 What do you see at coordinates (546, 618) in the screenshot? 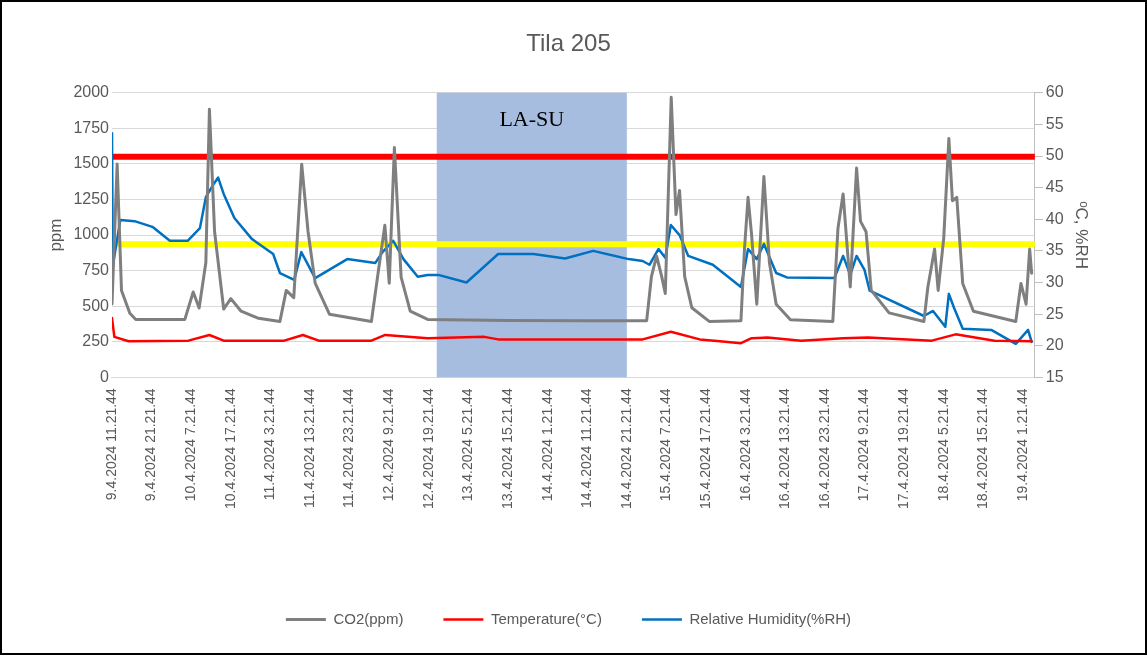
I see `legend-label: Temperature(°C)` at bounding box center [546, 618].